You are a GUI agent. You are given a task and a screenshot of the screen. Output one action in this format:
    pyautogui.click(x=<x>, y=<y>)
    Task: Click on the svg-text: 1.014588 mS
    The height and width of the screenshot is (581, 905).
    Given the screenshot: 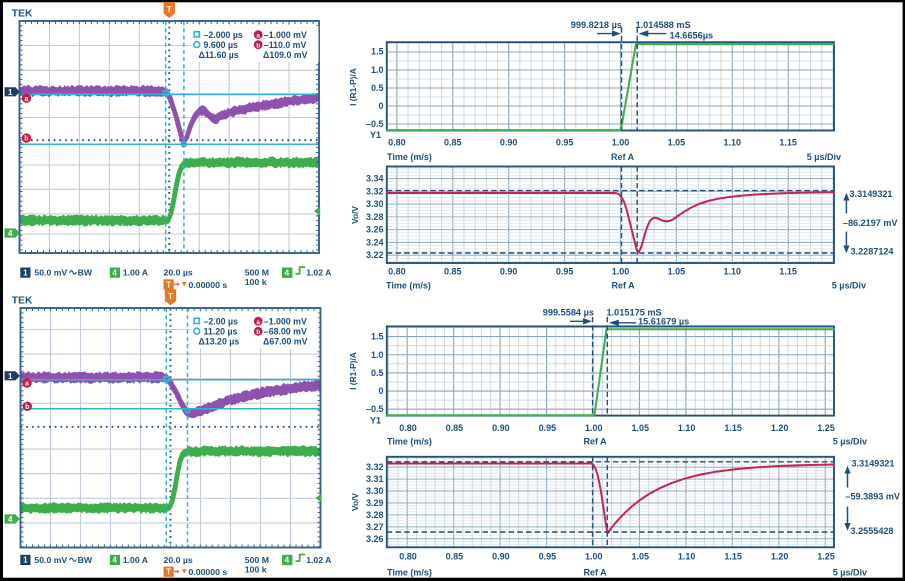 What is the action you would take?
    pyautogui.click(x=663, y=25)
    